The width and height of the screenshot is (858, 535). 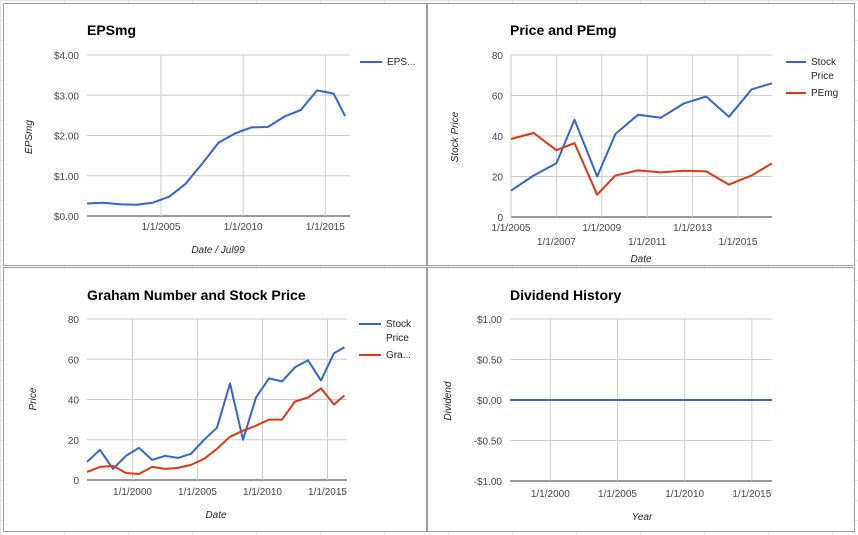 I want to click on x-axis-label: Year, so click(x=642, y=517).